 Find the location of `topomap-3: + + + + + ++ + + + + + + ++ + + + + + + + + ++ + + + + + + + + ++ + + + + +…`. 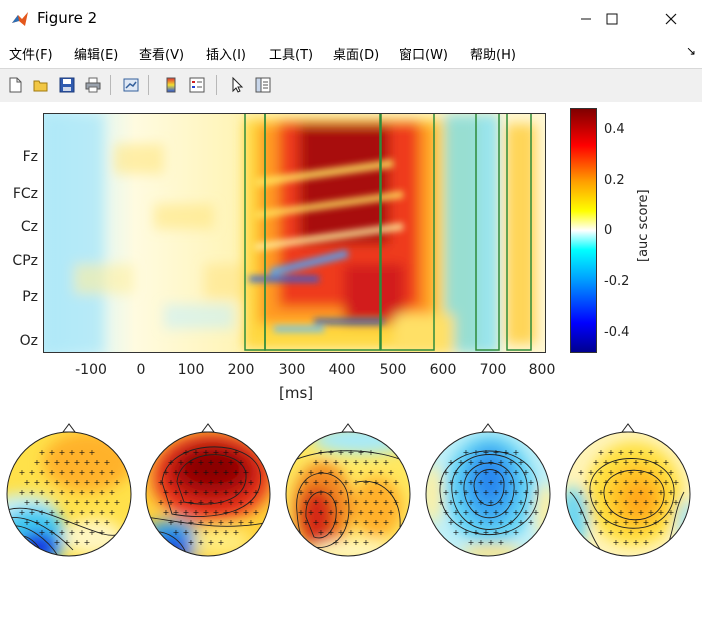

topomap-3: + + + + + ++ + + + + + + ++ + + + + + + + + ++ + + + + + + + + ++ + + + + +… is located at coordinates (348, 490).